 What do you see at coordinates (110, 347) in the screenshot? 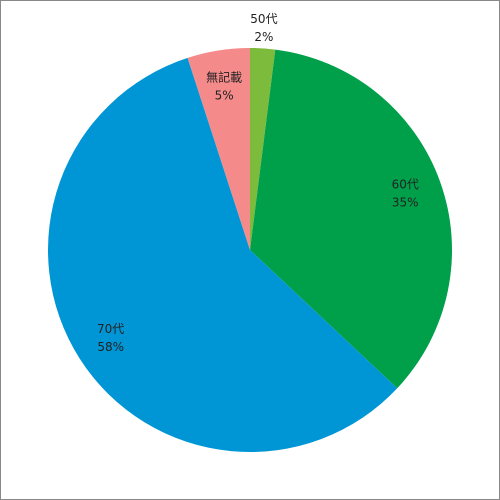
I see `slice-value-label: 58%` at bounding box center [110, 347].